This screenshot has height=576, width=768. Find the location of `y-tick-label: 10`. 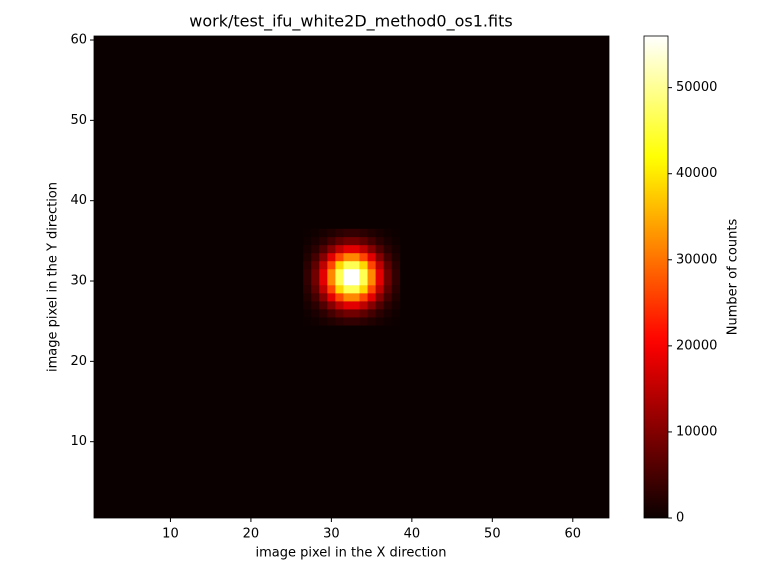

y-tick-label: 10 is located at coordinates (78, 441).